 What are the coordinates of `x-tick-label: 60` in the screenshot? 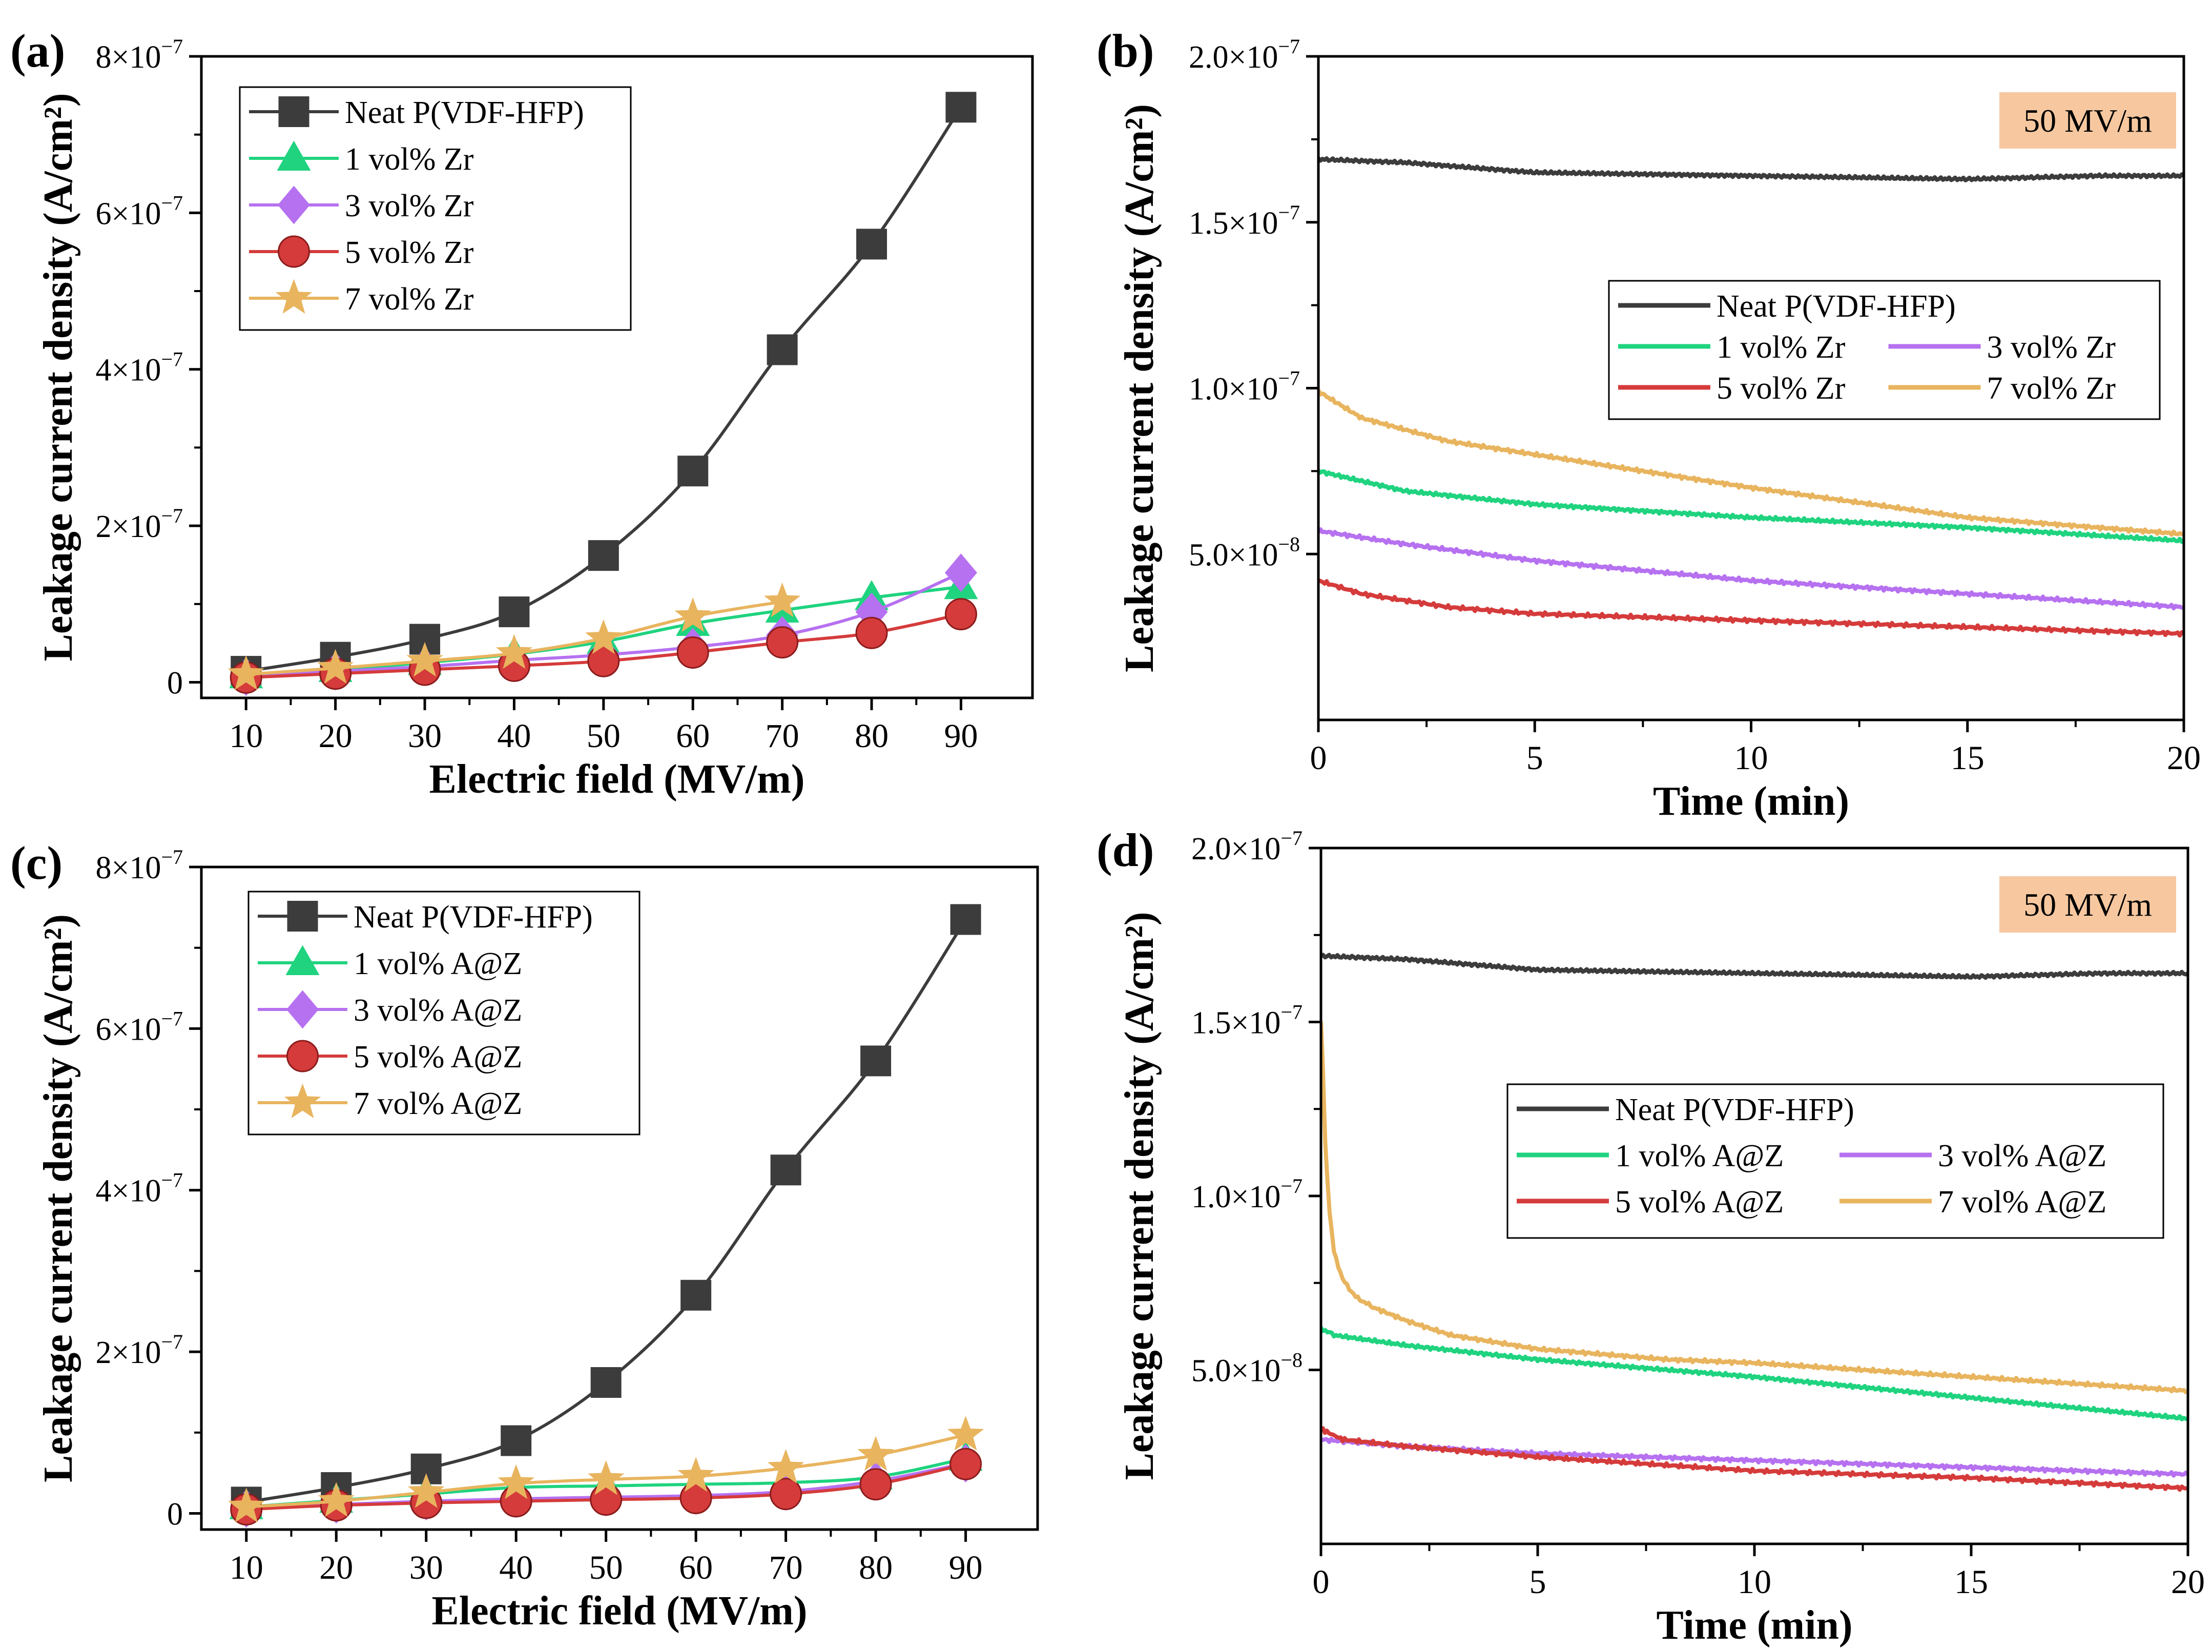 It's located at (696, 1567).